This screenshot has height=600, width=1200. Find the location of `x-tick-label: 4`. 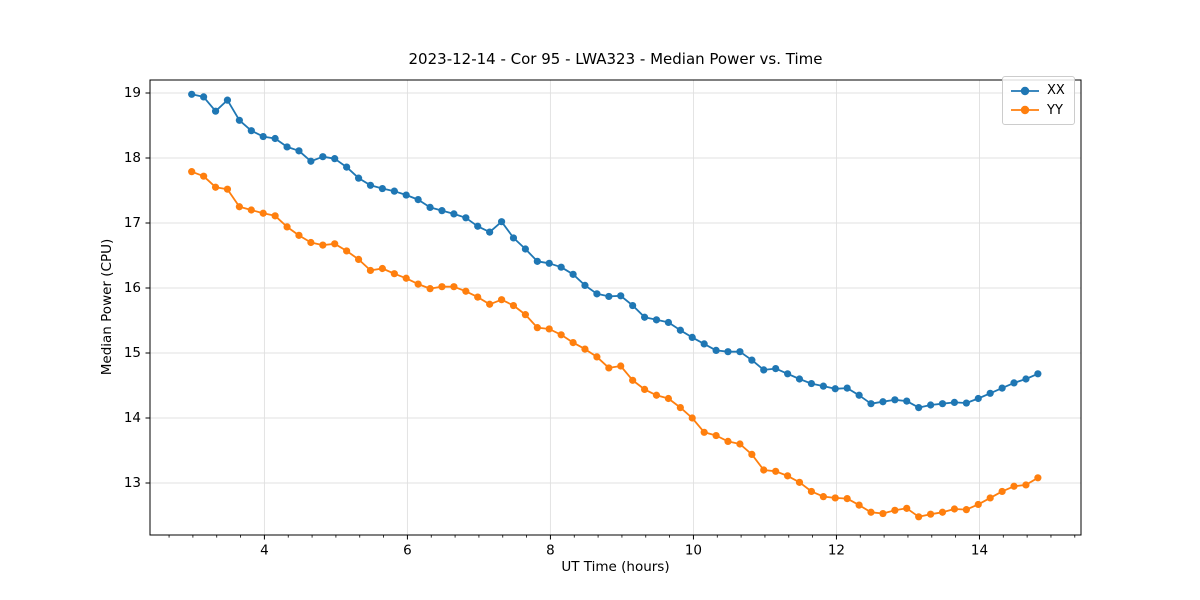

x-tick-label: 4 is located at coordinates (264, 551).